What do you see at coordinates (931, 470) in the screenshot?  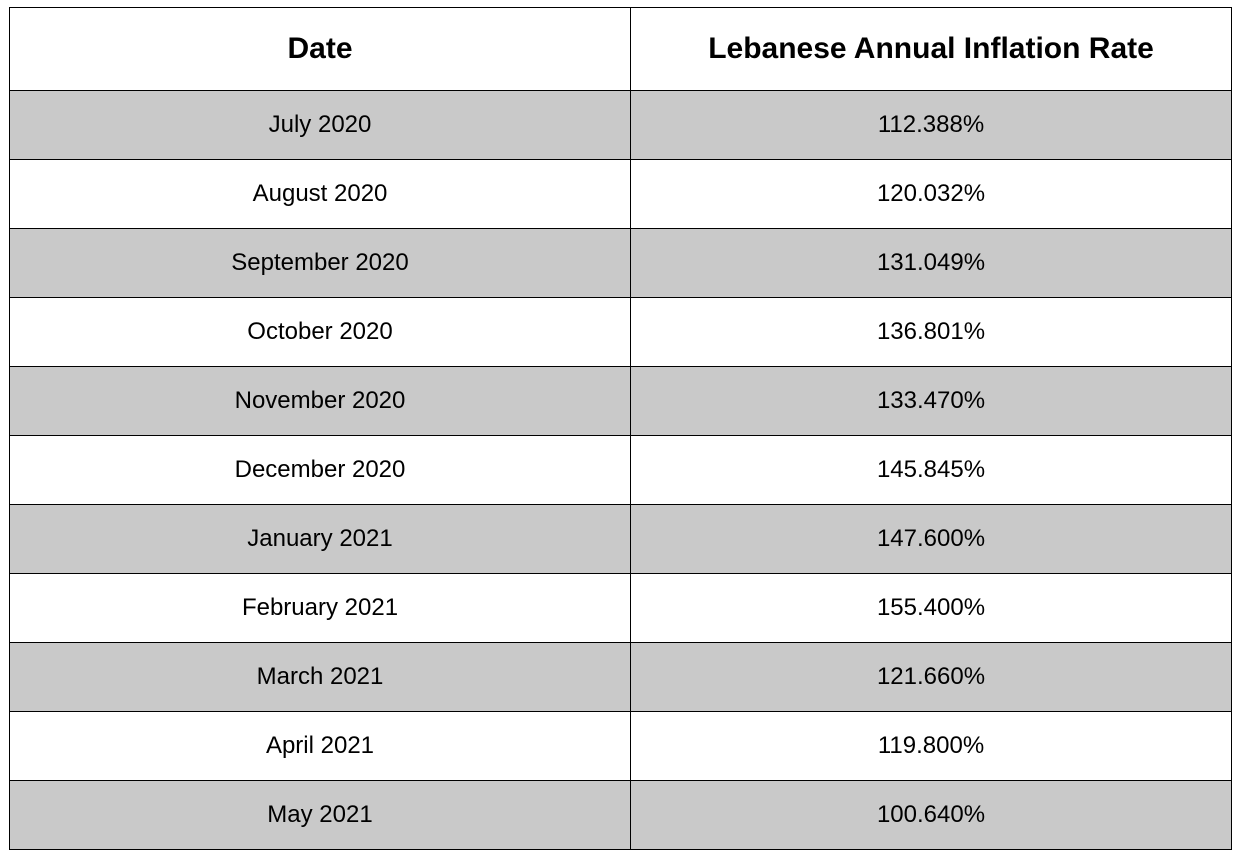 I see `rate-cell: 145.845%` at bounding box center [931, 470].